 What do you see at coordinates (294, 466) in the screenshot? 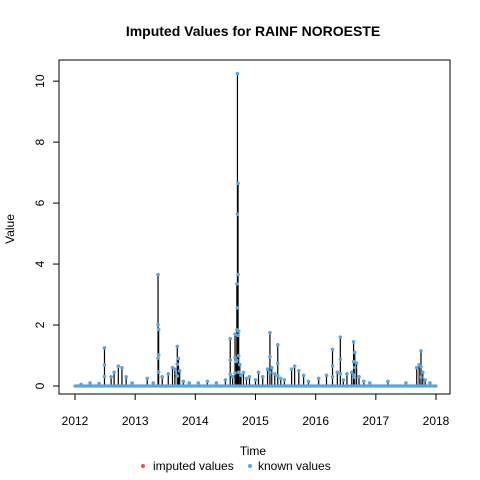
I see `legend-label-known: known values` at bounding box center [294, 466].